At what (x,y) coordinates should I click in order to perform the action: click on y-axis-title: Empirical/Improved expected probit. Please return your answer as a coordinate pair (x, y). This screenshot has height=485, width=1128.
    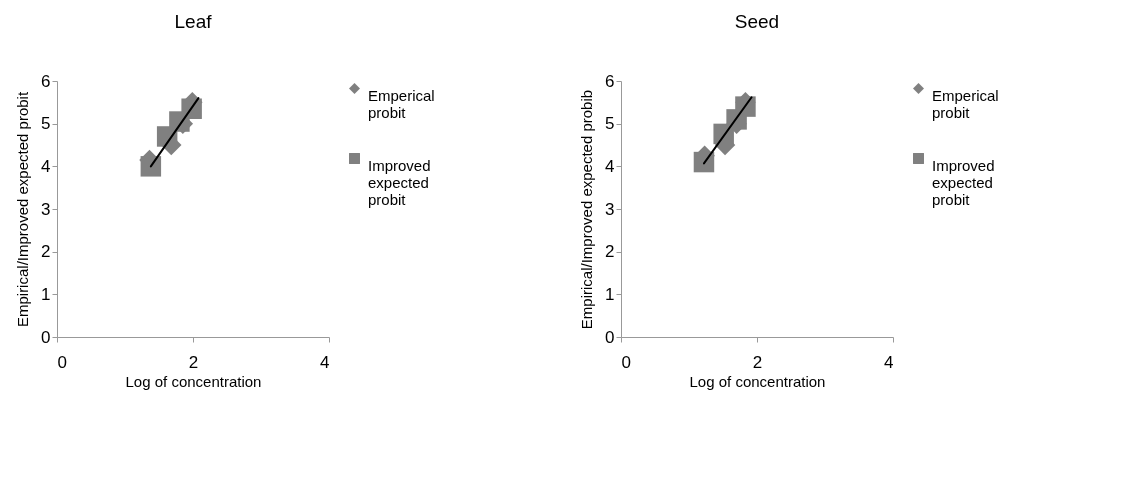
    Looking at the image, I should click on (23, 209).